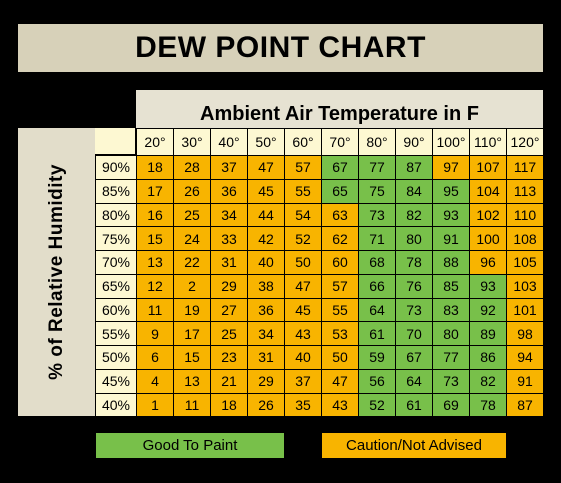 Image resolution: width=561 pixels, height=483 pixels. Describe the element at coordinates (377, 191) in the screenshot. I see `dew-point-cell: 75` at that location.